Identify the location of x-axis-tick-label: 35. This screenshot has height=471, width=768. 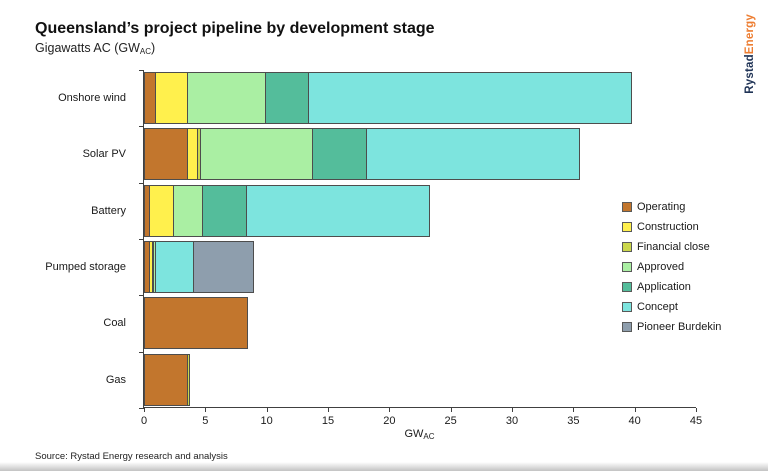
(573, 421).